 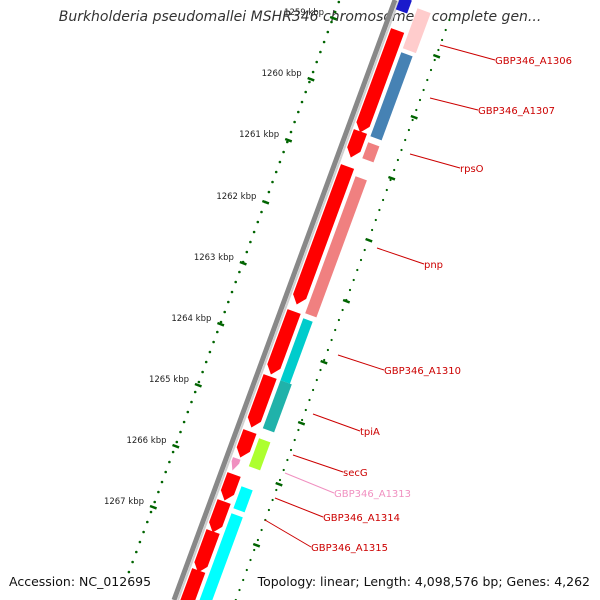 I want to click on gene-rpso-cds, so click(x=357, y=143).